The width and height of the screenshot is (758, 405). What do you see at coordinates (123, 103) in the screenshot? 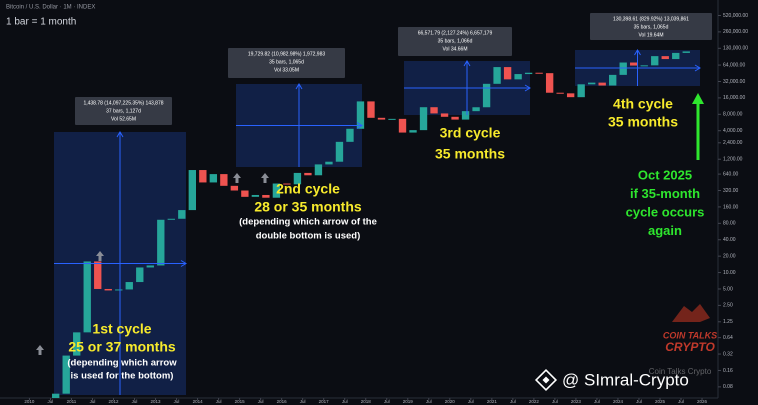
I see `measure-text: 1,438.78 (14,097,225.35%) 143,878` at bounding box center [123, 103].